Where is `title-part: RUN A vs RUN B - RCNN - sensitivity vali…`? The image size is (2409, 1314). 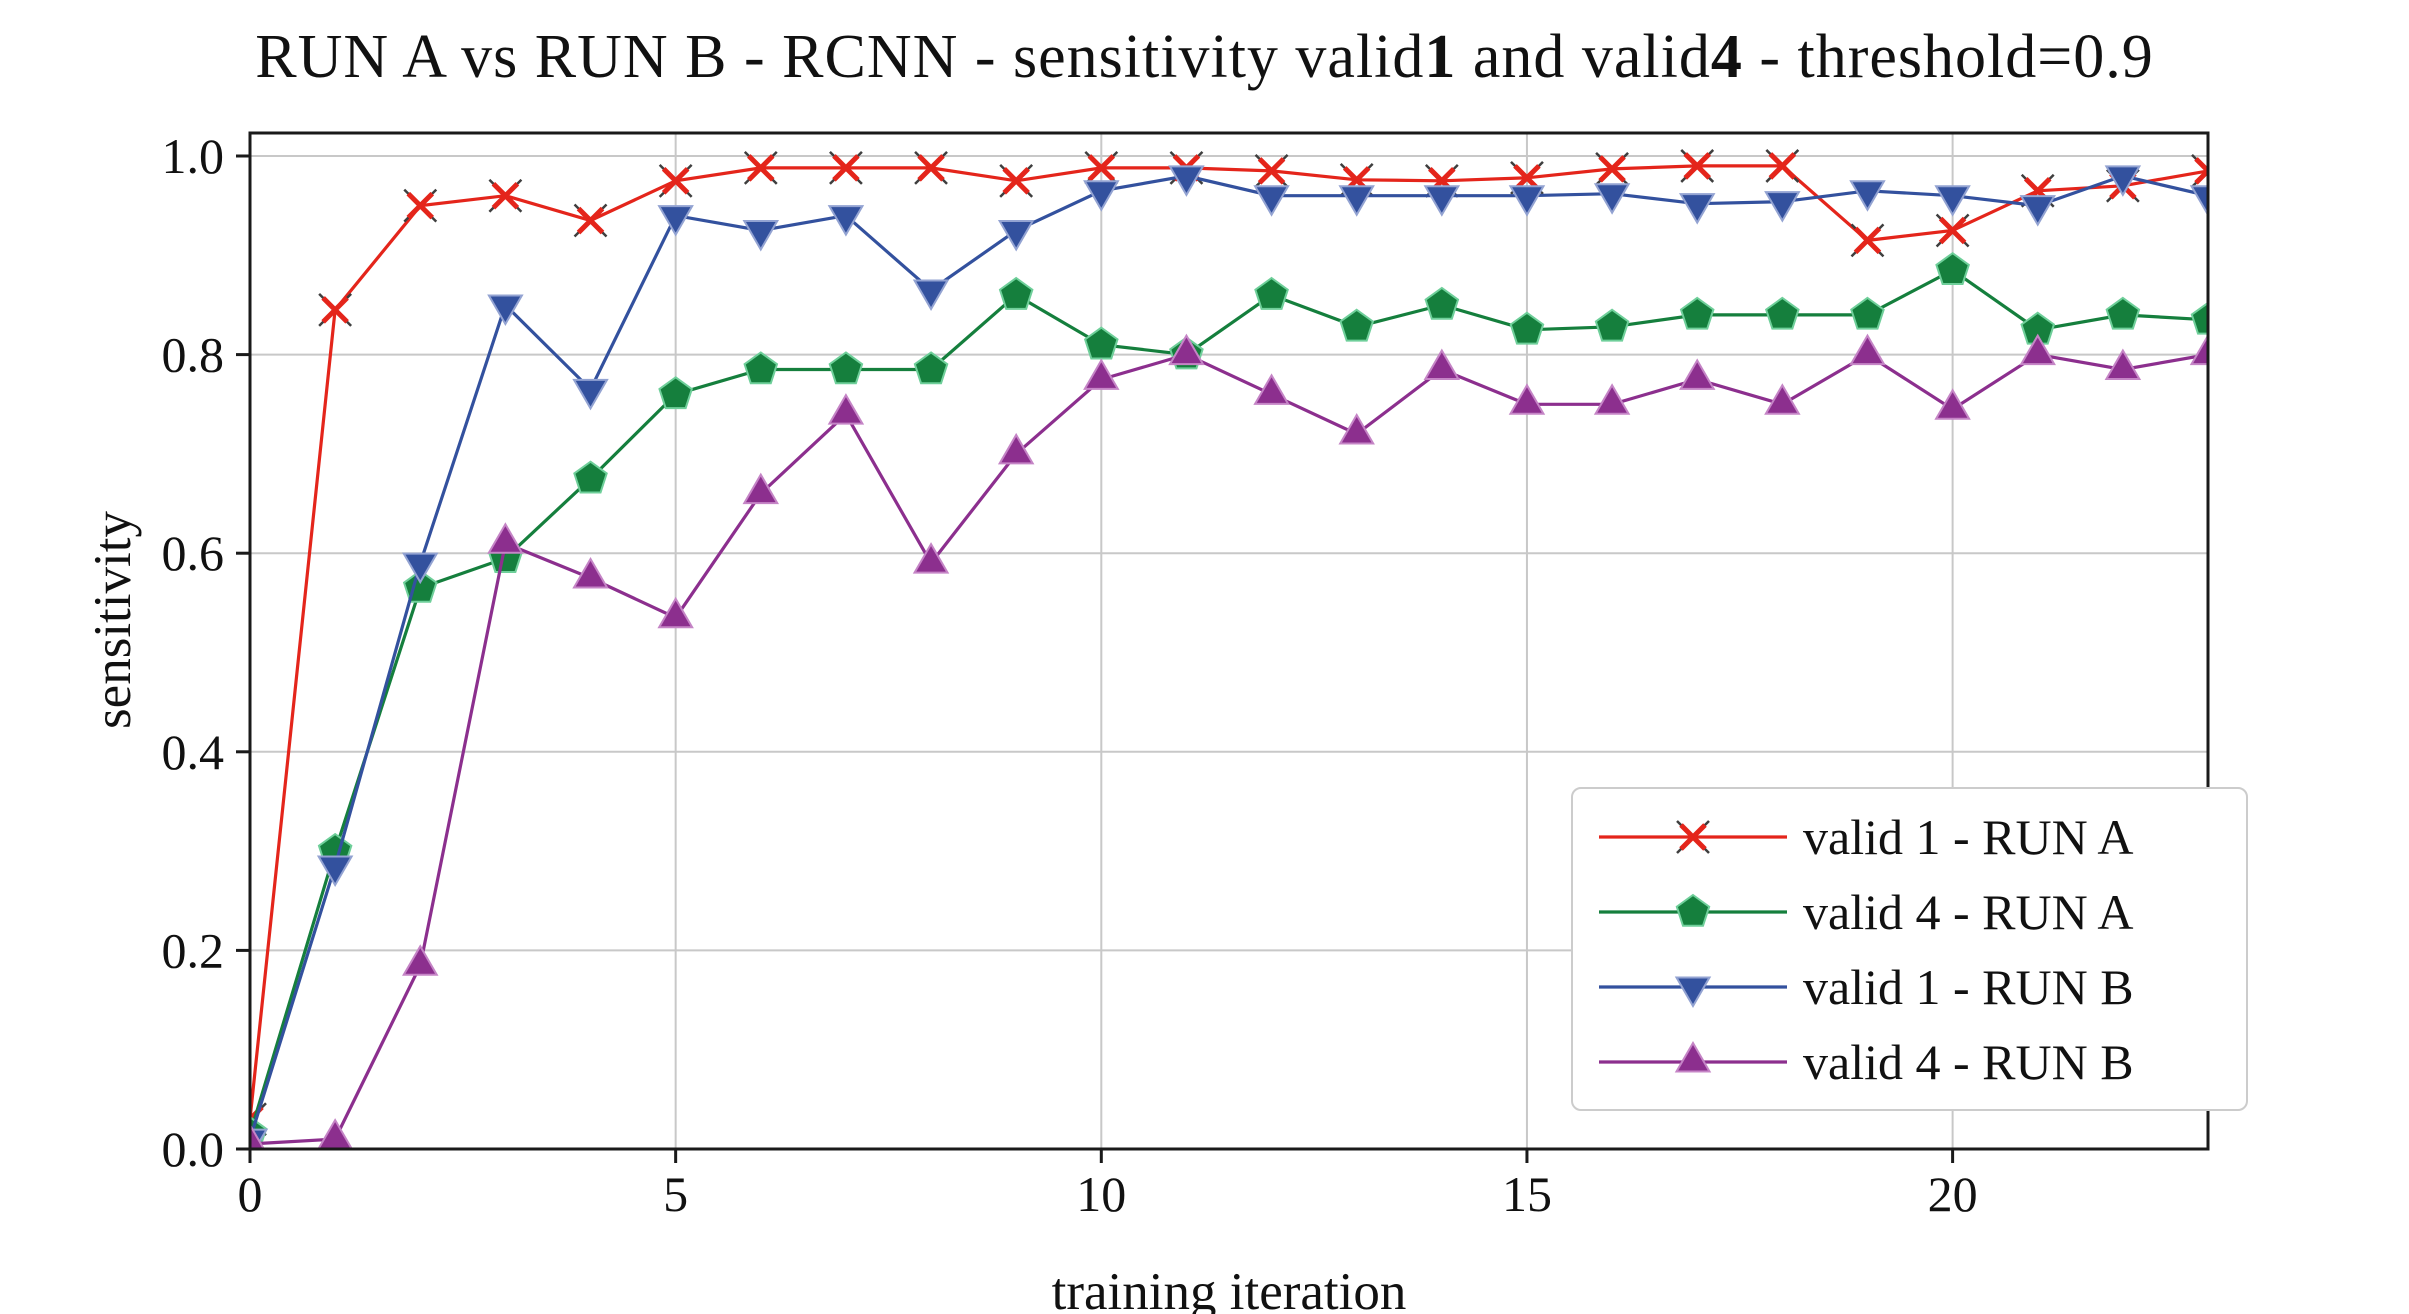
title-part: RUN A vs RUN B - RCNN - sensitivity vali… is located at coordinates (840, 57).